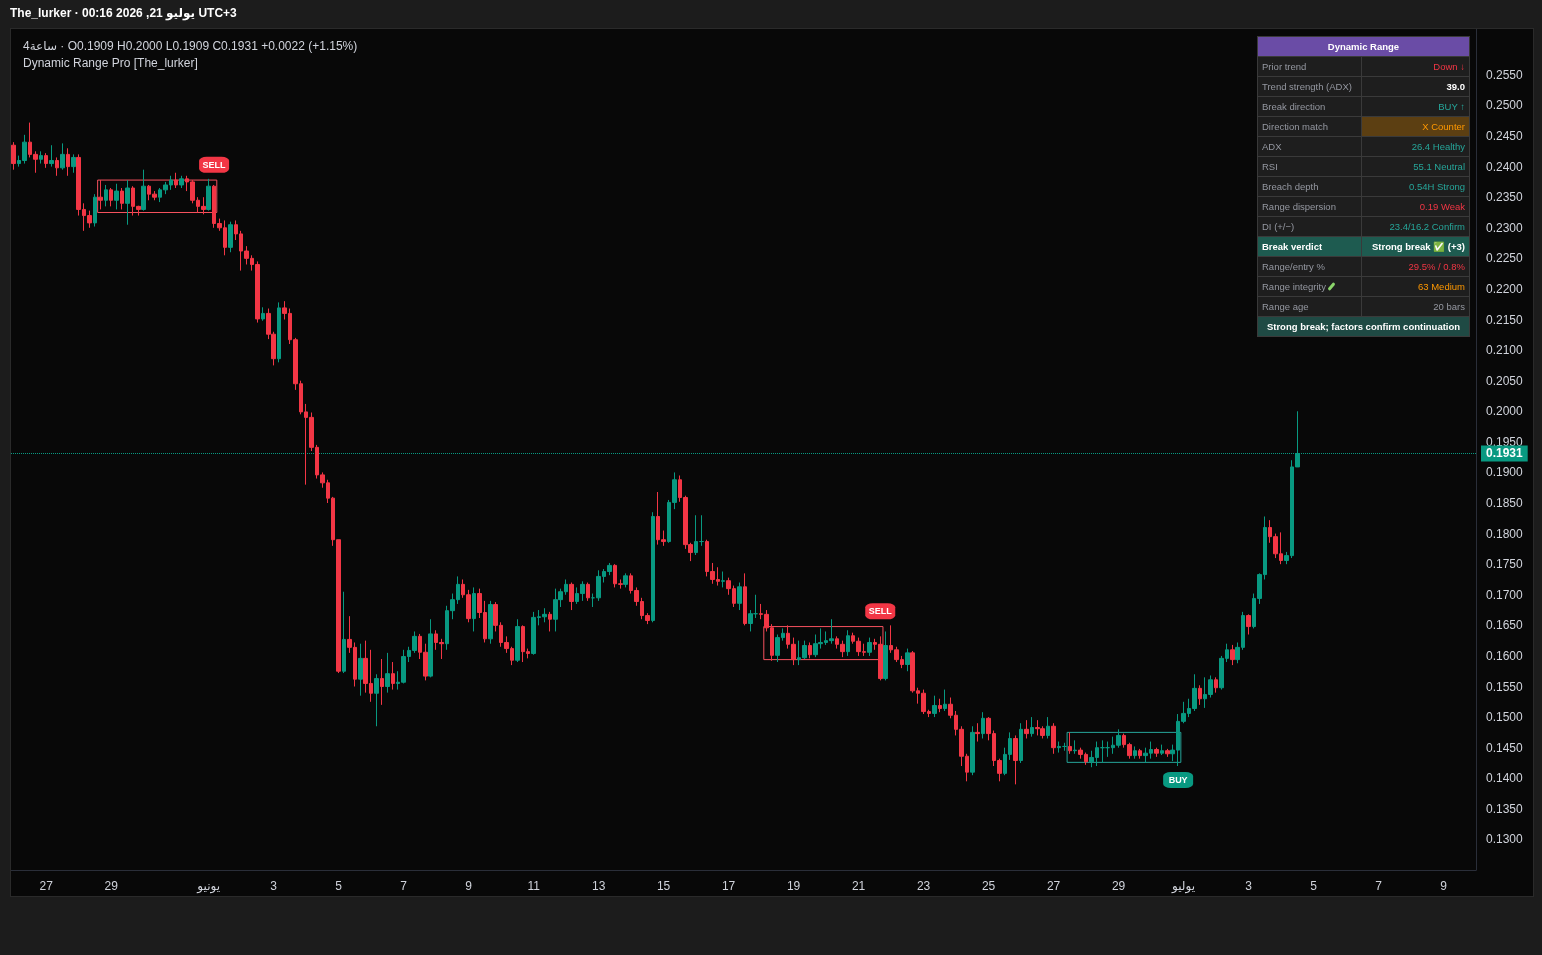 The image size is (1542, 955). What do you see at coordinates (1505, 564) in the screenshot?
I see `y-tick-label: 0.1750` at bounding box center [1505, 564].